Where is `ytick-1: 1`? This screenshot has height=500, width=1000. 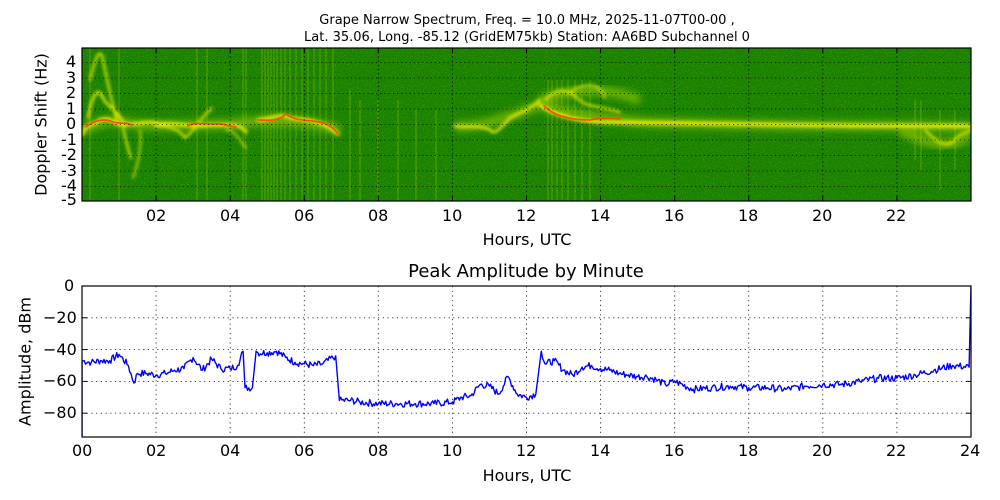 ytick-1: 1 is located at coordinates (71, 108).